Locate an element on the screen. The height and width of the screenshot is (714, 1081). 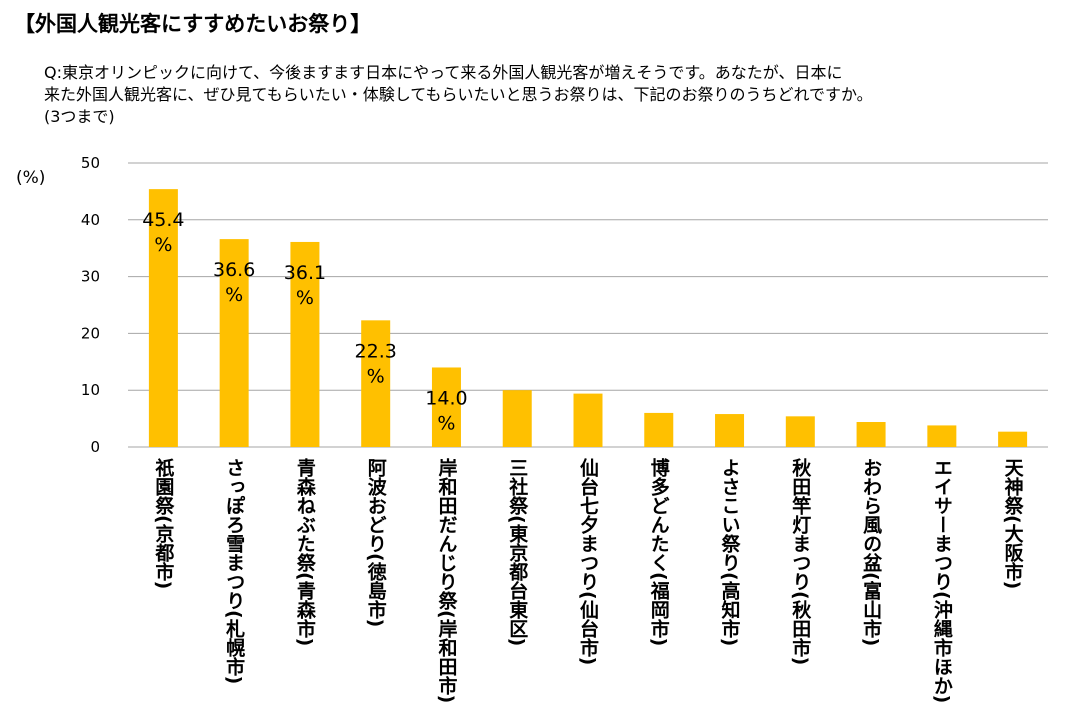
data-label-value: 36.6 is located at coordinates (234, 270).